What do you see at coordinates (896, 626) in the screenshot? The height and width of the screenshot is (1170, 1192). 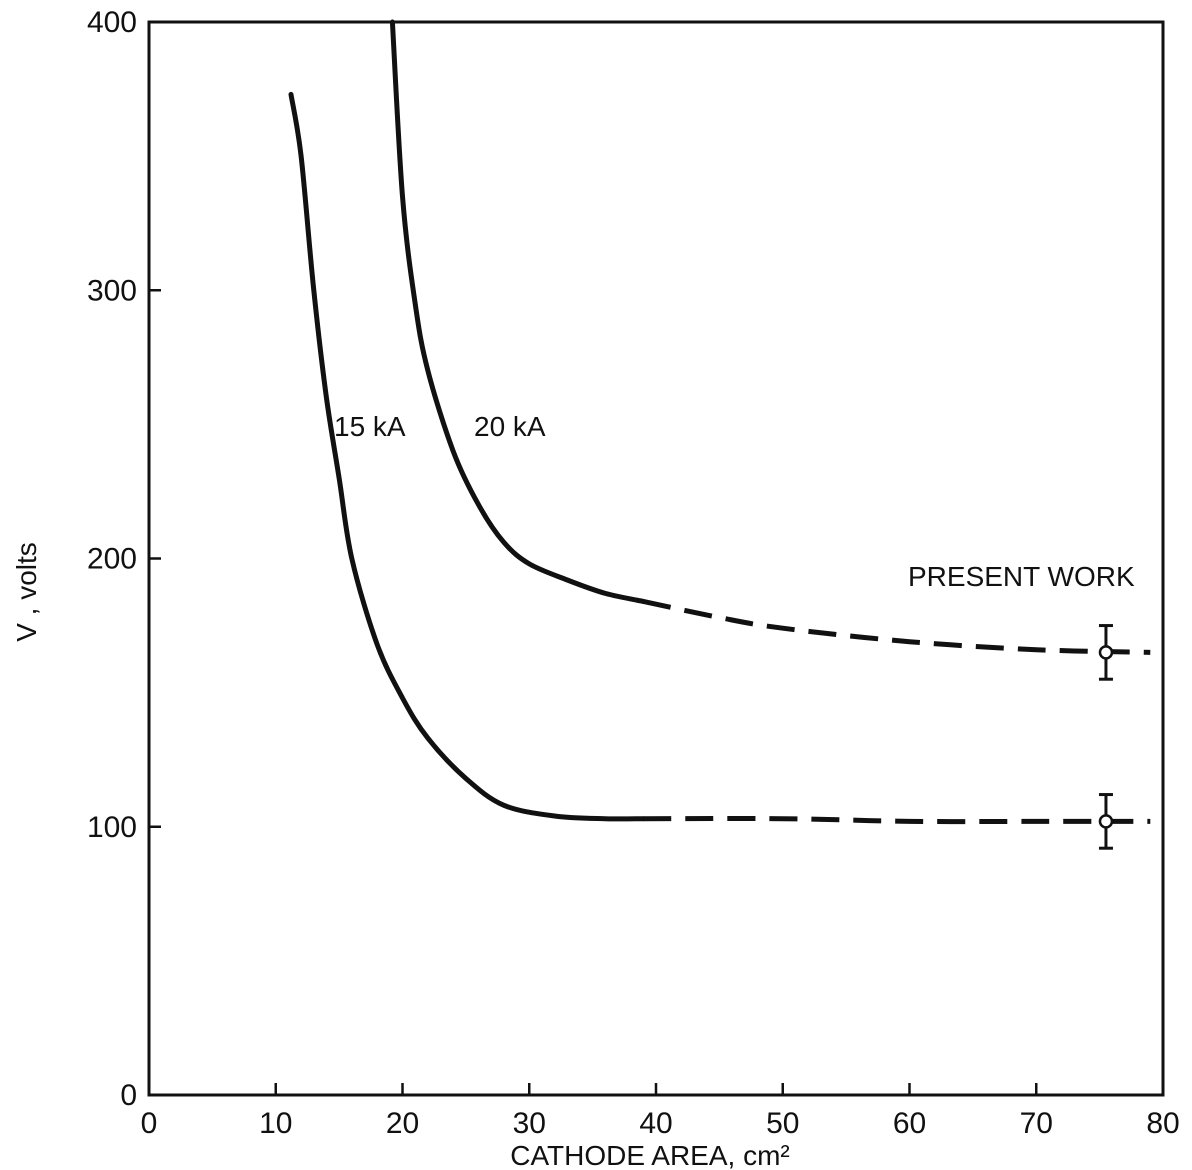 I see `series-20ka-dashed` at bounding box center [896, 626].